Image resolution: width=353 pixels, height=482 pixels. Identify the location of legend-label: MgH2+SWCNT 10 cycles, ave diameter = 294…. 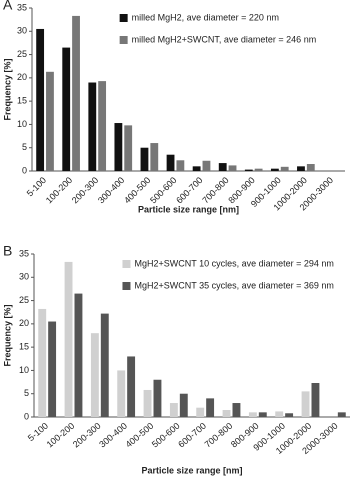
(233, 263).